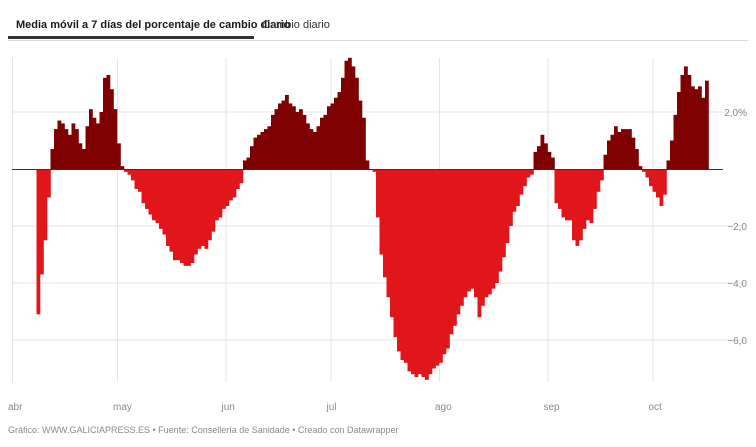  Describe the element at coordinates (735, 113) in the screenshot. I see `y-tick-label: 2,0%` at that location.